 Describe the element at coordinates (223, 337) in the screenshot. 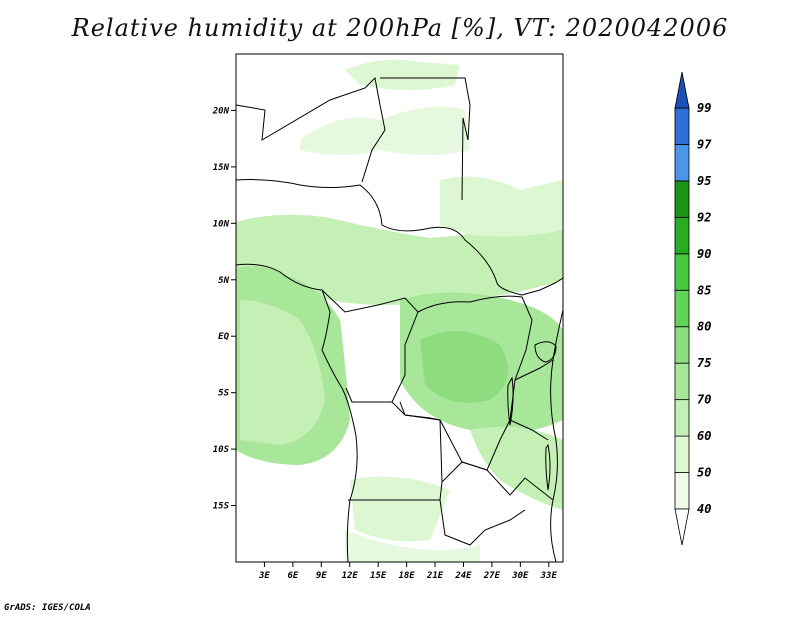

I see `y-tick-label: EQ` at that location.